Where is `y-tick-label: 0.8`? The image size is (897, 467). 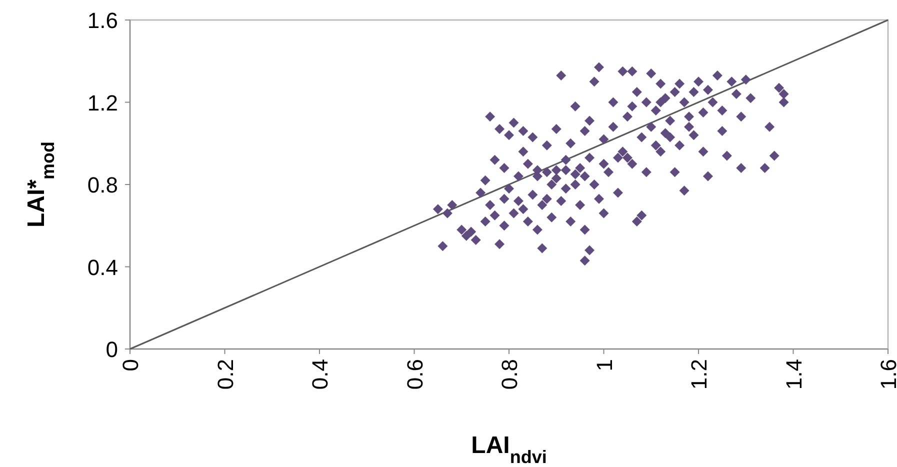
y-tick-label: 0.8 is located at coordinates (102, 185).